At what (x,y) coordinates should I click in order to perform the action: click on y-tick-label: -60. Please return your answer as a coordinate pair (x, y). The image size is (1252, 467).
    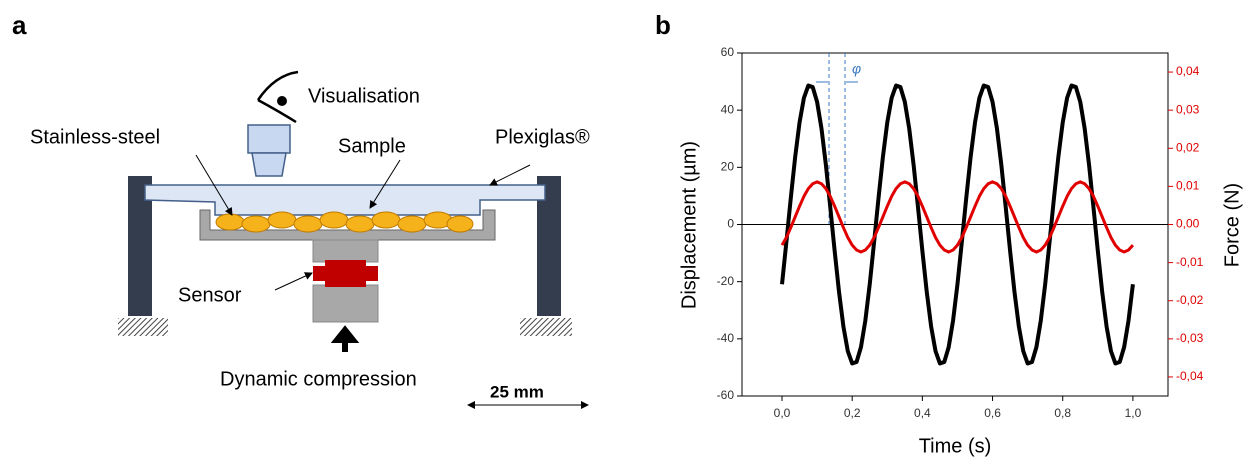
    Looking at the image, I should click on (726, 395).